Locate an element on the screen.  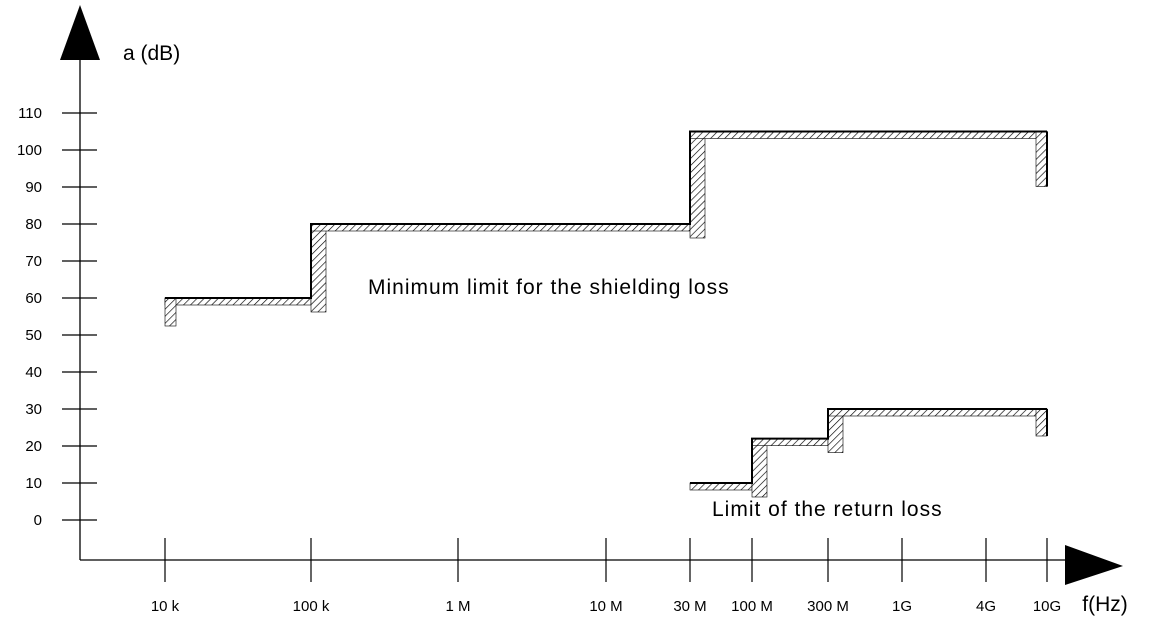
y-tick-label-40: 40 is located at coordinates (33, 372).